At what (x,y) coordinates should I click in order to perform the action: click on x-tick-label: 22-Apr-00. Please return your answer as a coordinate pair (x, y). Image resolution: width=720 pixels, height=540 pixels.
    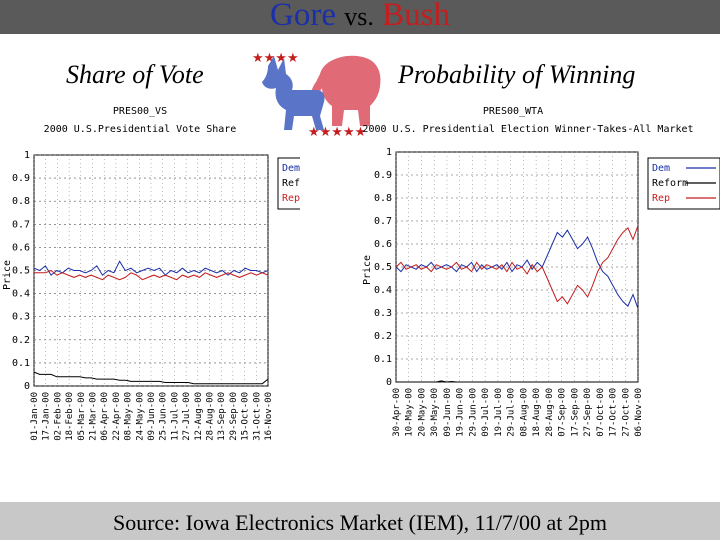
    Looking at the image, I should click on (117, 416).